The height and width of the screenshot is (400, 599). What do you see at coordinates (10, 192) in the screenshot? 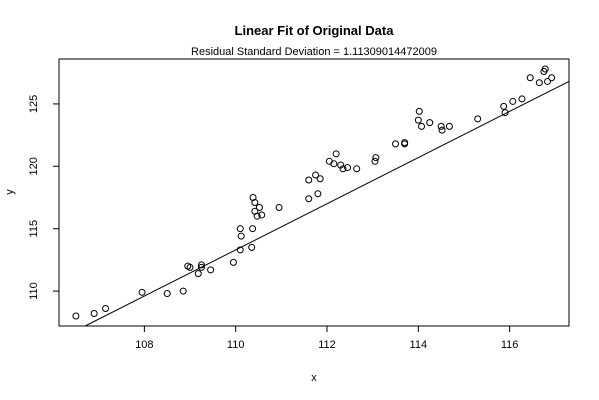
I see `y-axis-label: y` at bounding box center [10, 192].